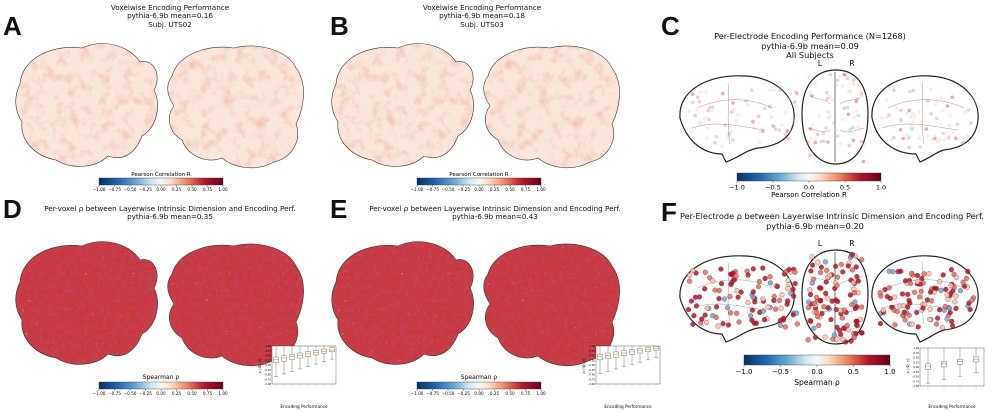 The width and height of the screenshot is (996, 412). I want to click on panel-letter-a: A, so click(12, 26).